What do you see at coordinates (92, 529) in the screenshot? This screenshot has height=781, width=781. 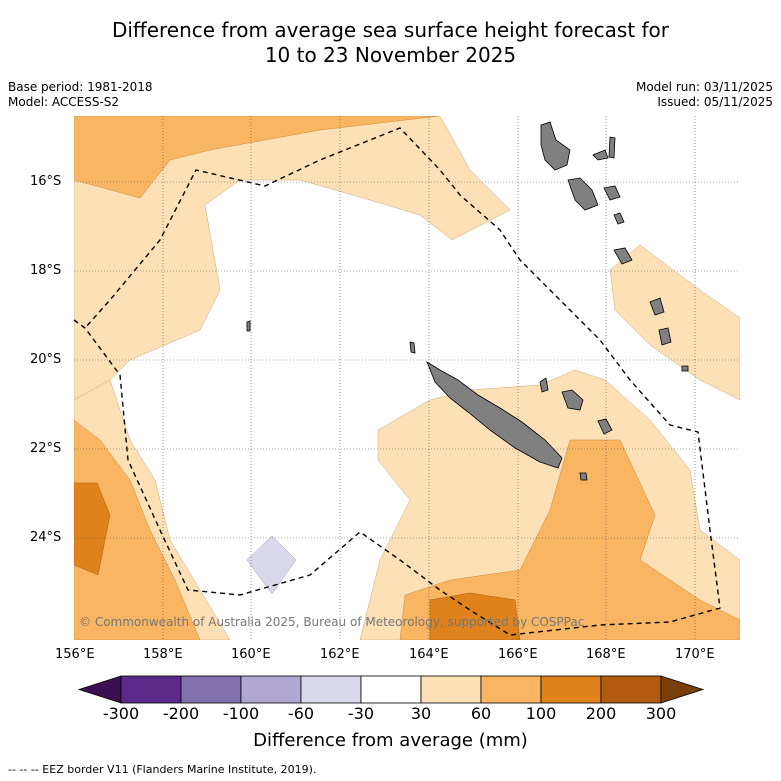 I see `contour-100-200-west` at bounding box center [92, 529].